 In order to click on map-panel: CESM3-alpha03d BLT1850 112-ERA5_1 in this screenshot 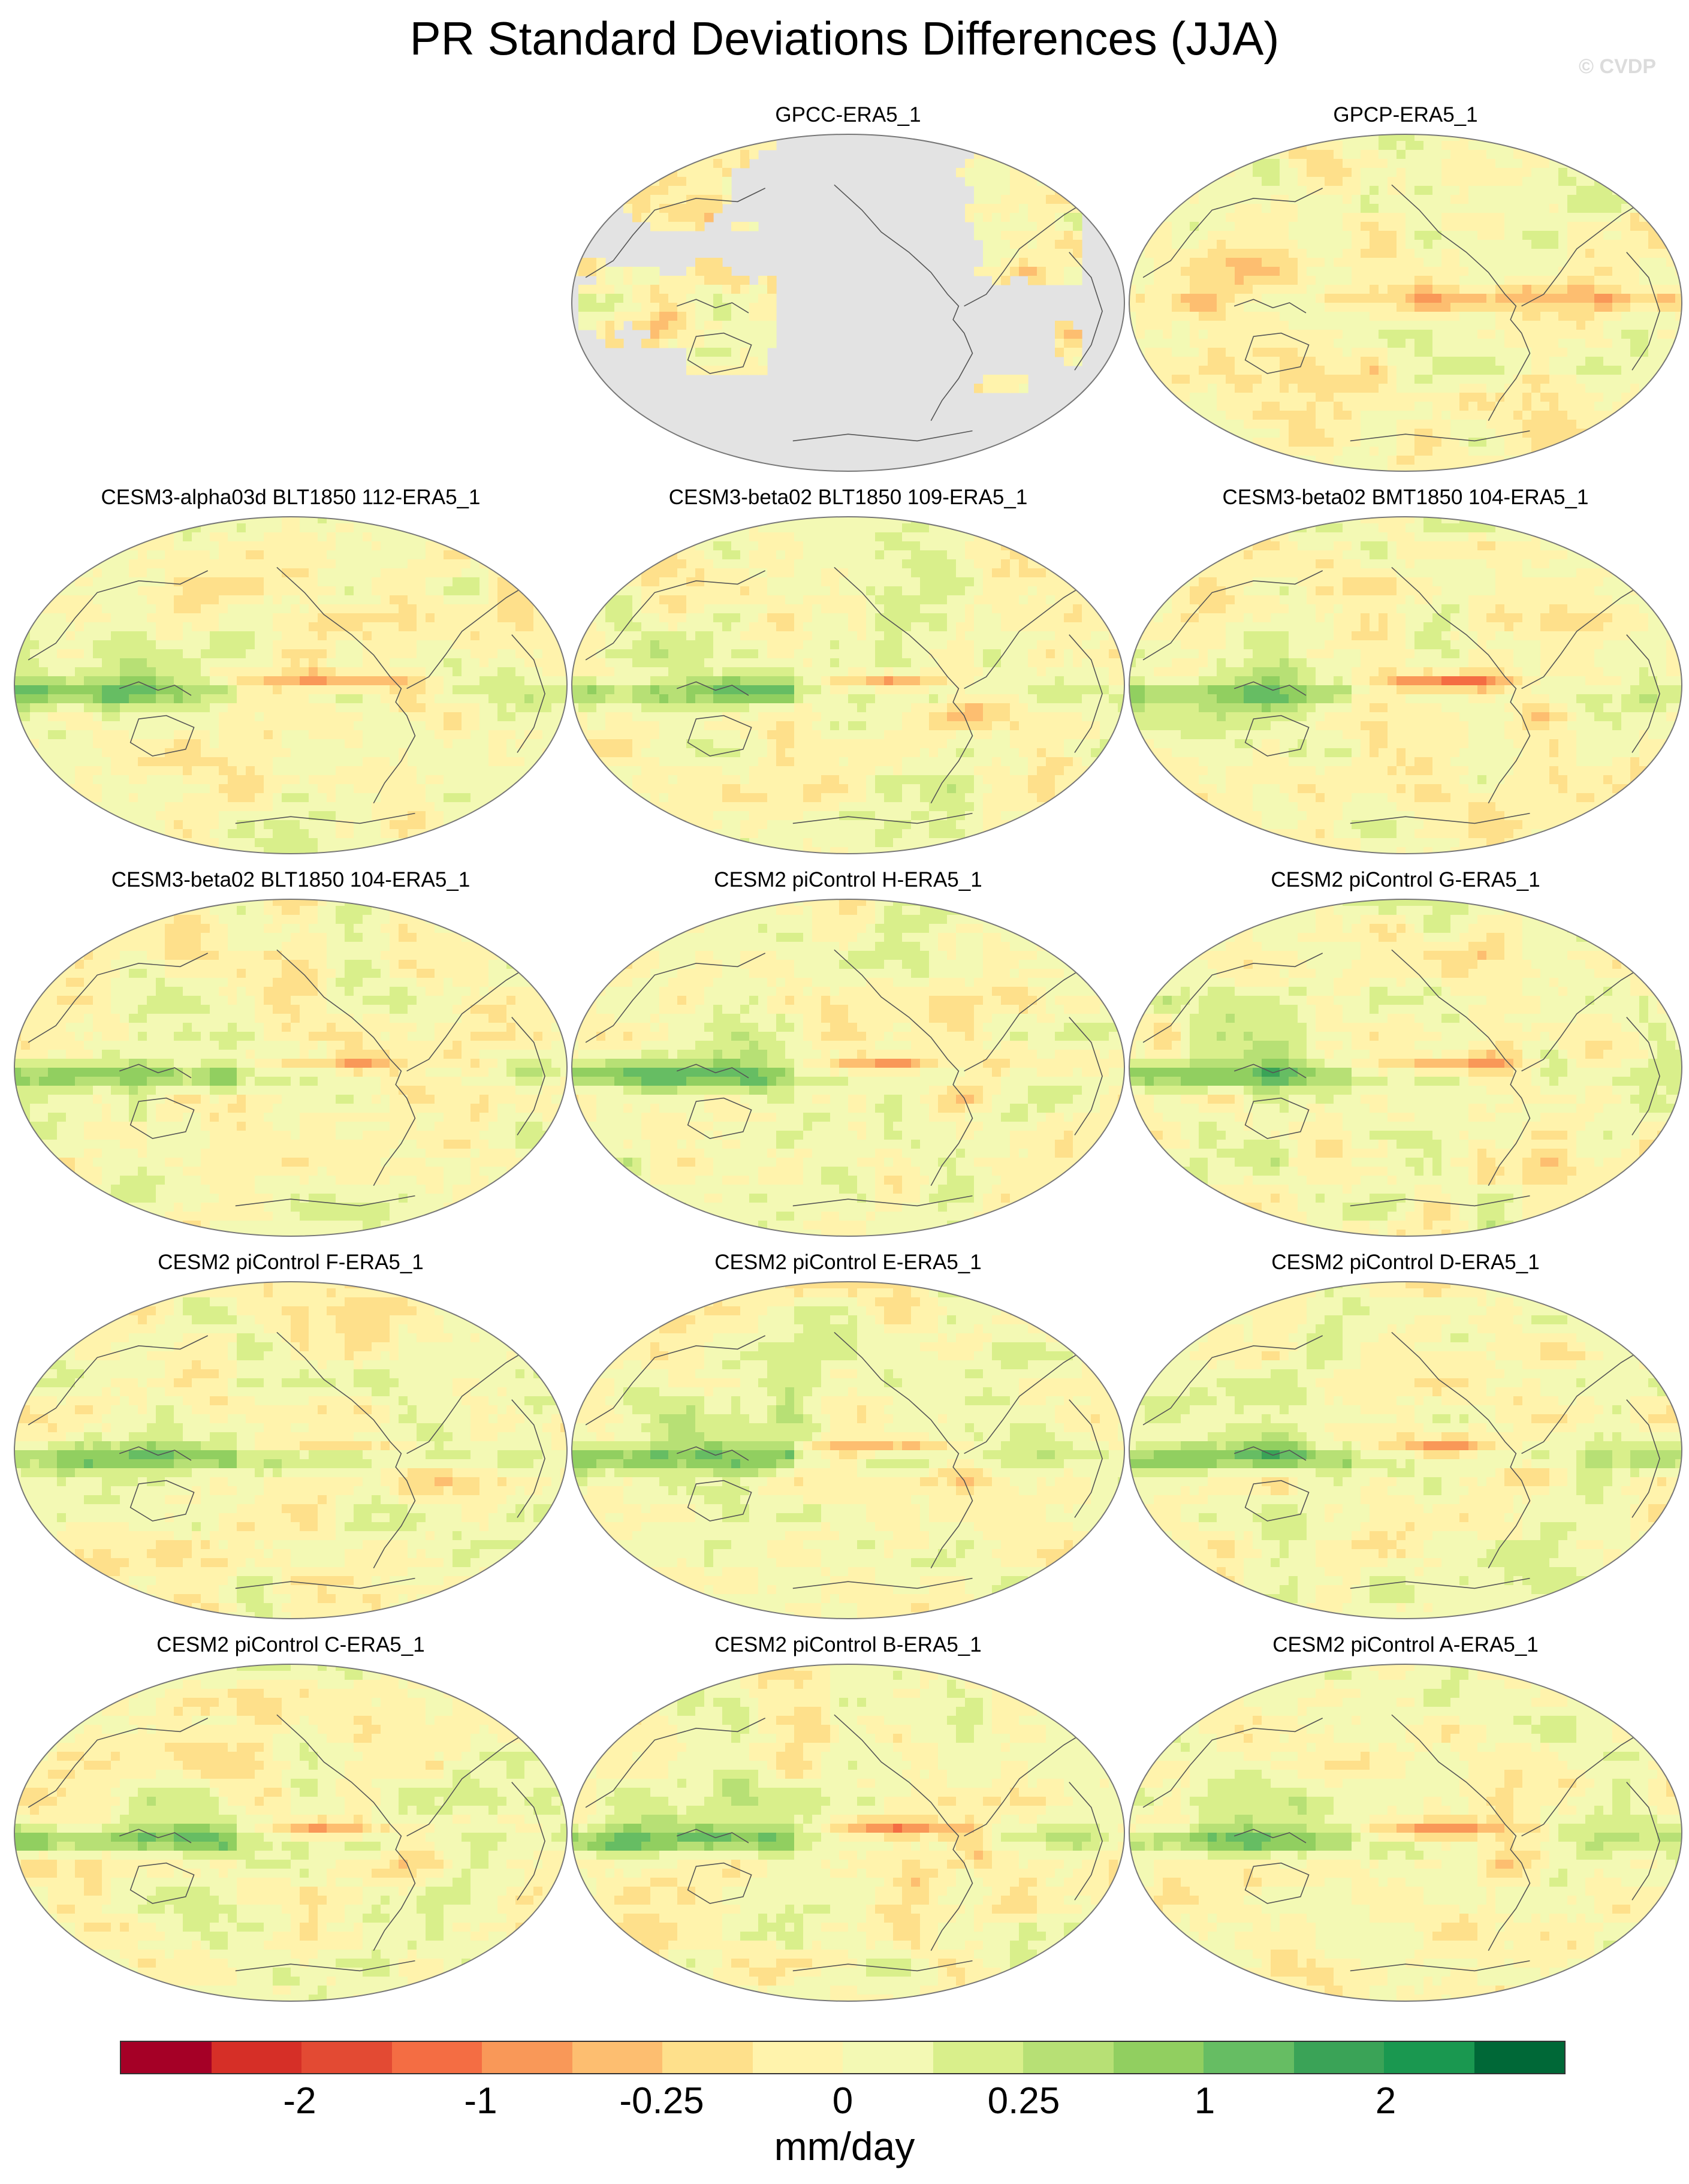, I will do `click(290, 673)`.